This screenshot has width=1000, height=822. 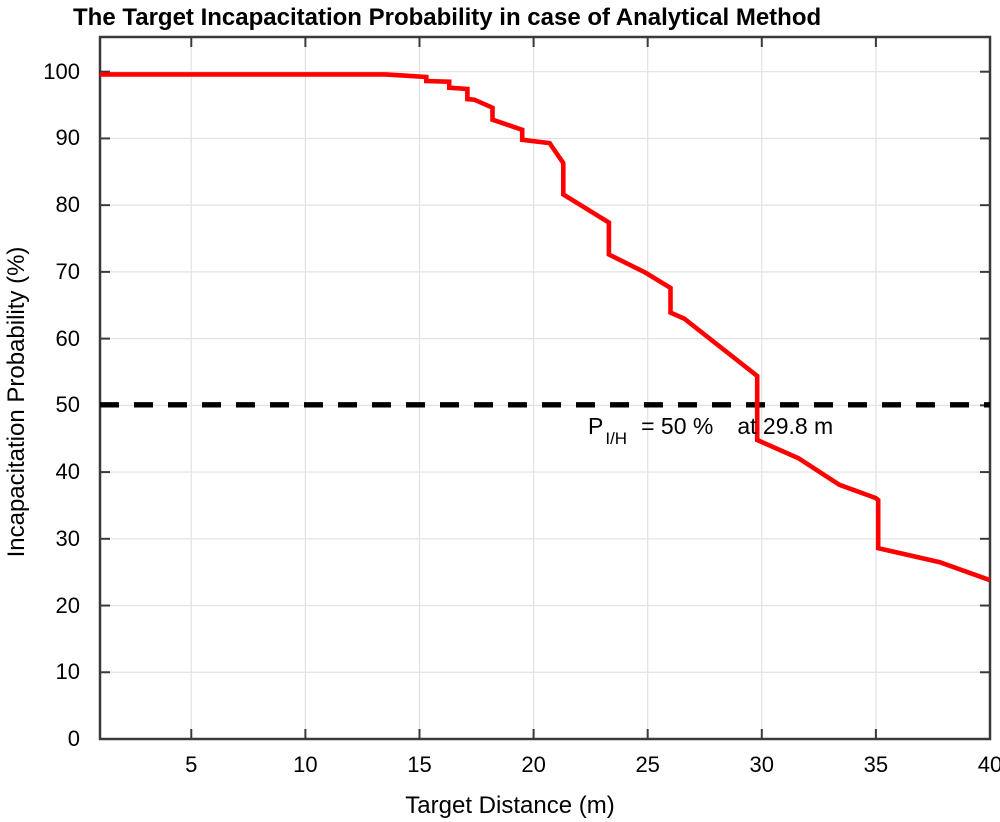 I want to click on y-tick-label: 0, so click(x=73, y=738).